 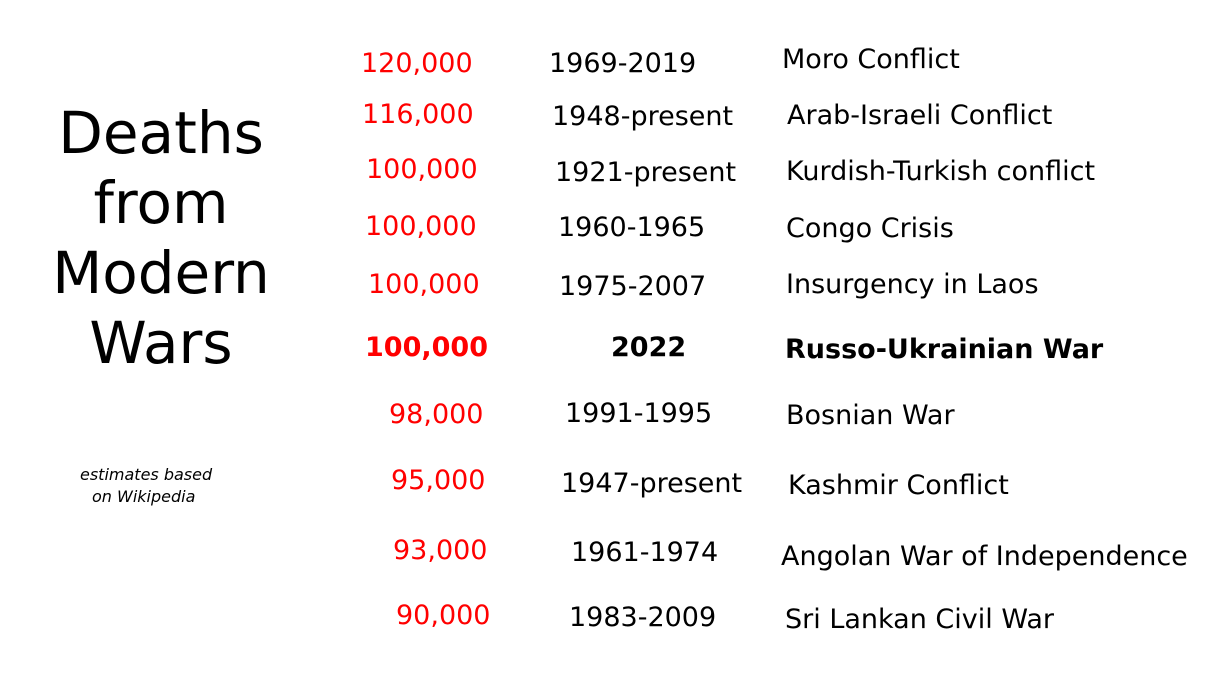 I want to click on years-value: 1960-1965, so click(x=632, y=227).